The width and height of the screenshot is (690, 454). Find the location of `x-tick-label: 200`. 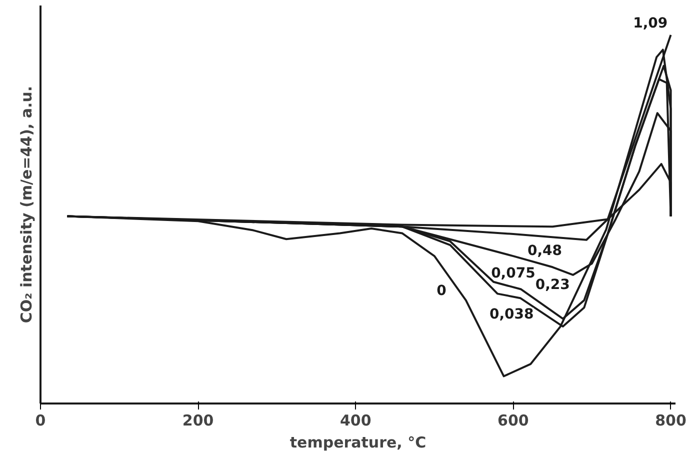

x-tick-label: 200 is located at coordinates (198, 421).